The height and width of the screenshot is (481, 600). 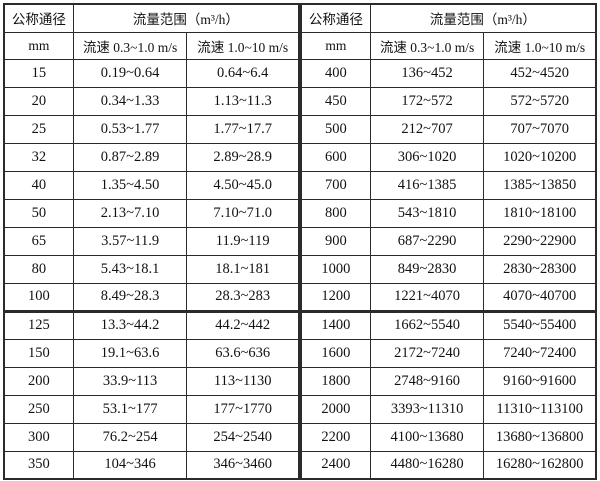 I want to click on table-row: 25 0.53~1.77 1.77~17.7, so click(x=151, y=129).